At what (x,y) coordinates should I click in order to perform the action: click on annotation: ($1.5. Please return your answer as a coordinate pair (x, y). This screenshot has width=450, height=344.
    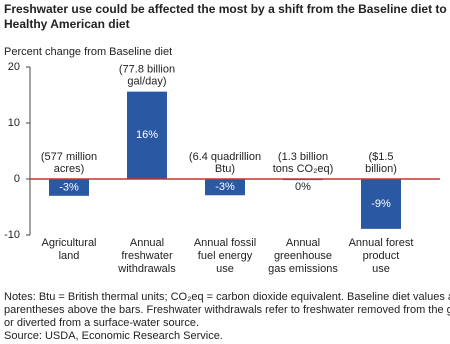
    Looking at the image, I should click on (380, 157).